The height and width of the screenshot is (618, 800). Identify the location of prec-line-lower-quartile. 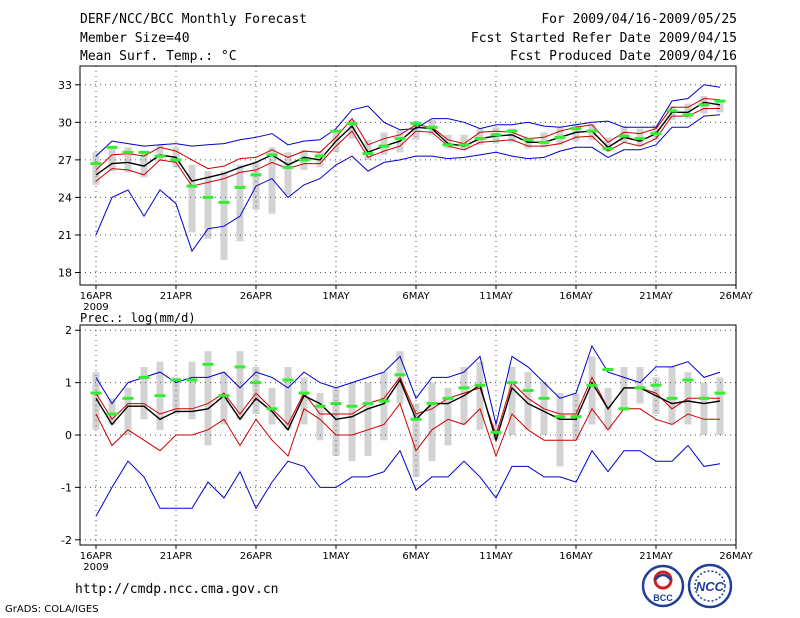
(407, 430).